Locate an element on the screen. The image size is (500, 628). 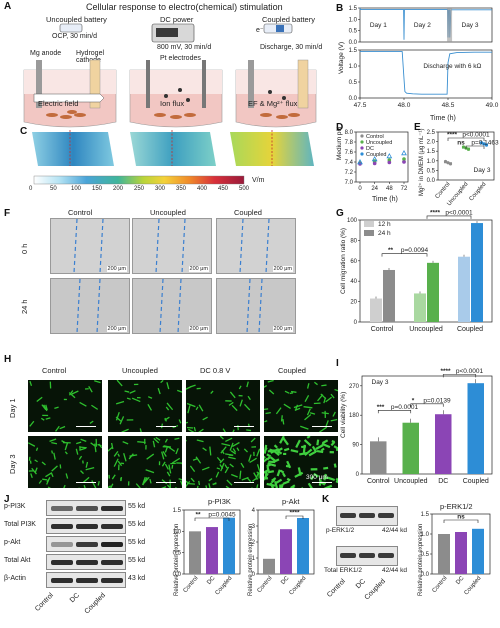
g-sig2-p: p<0.0001 is located at coordinates (459, 212).